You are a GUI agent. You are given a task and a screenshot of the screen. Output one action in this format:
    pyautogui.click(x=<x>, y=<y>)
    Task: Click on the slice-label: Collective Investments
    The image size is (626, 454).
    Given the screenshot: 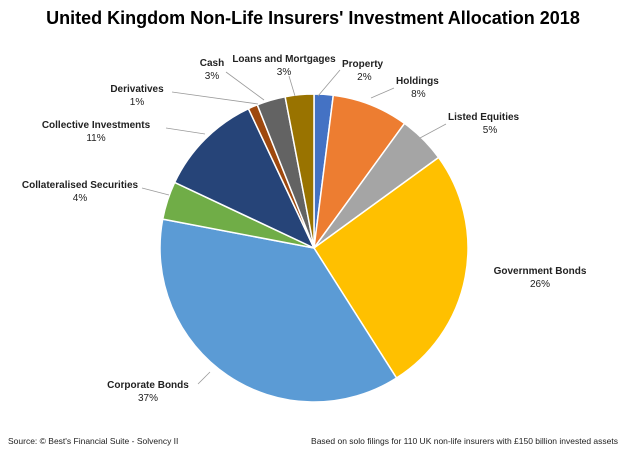 What is the action you would take?
    pyautogui.click(x=96, y=125)
    